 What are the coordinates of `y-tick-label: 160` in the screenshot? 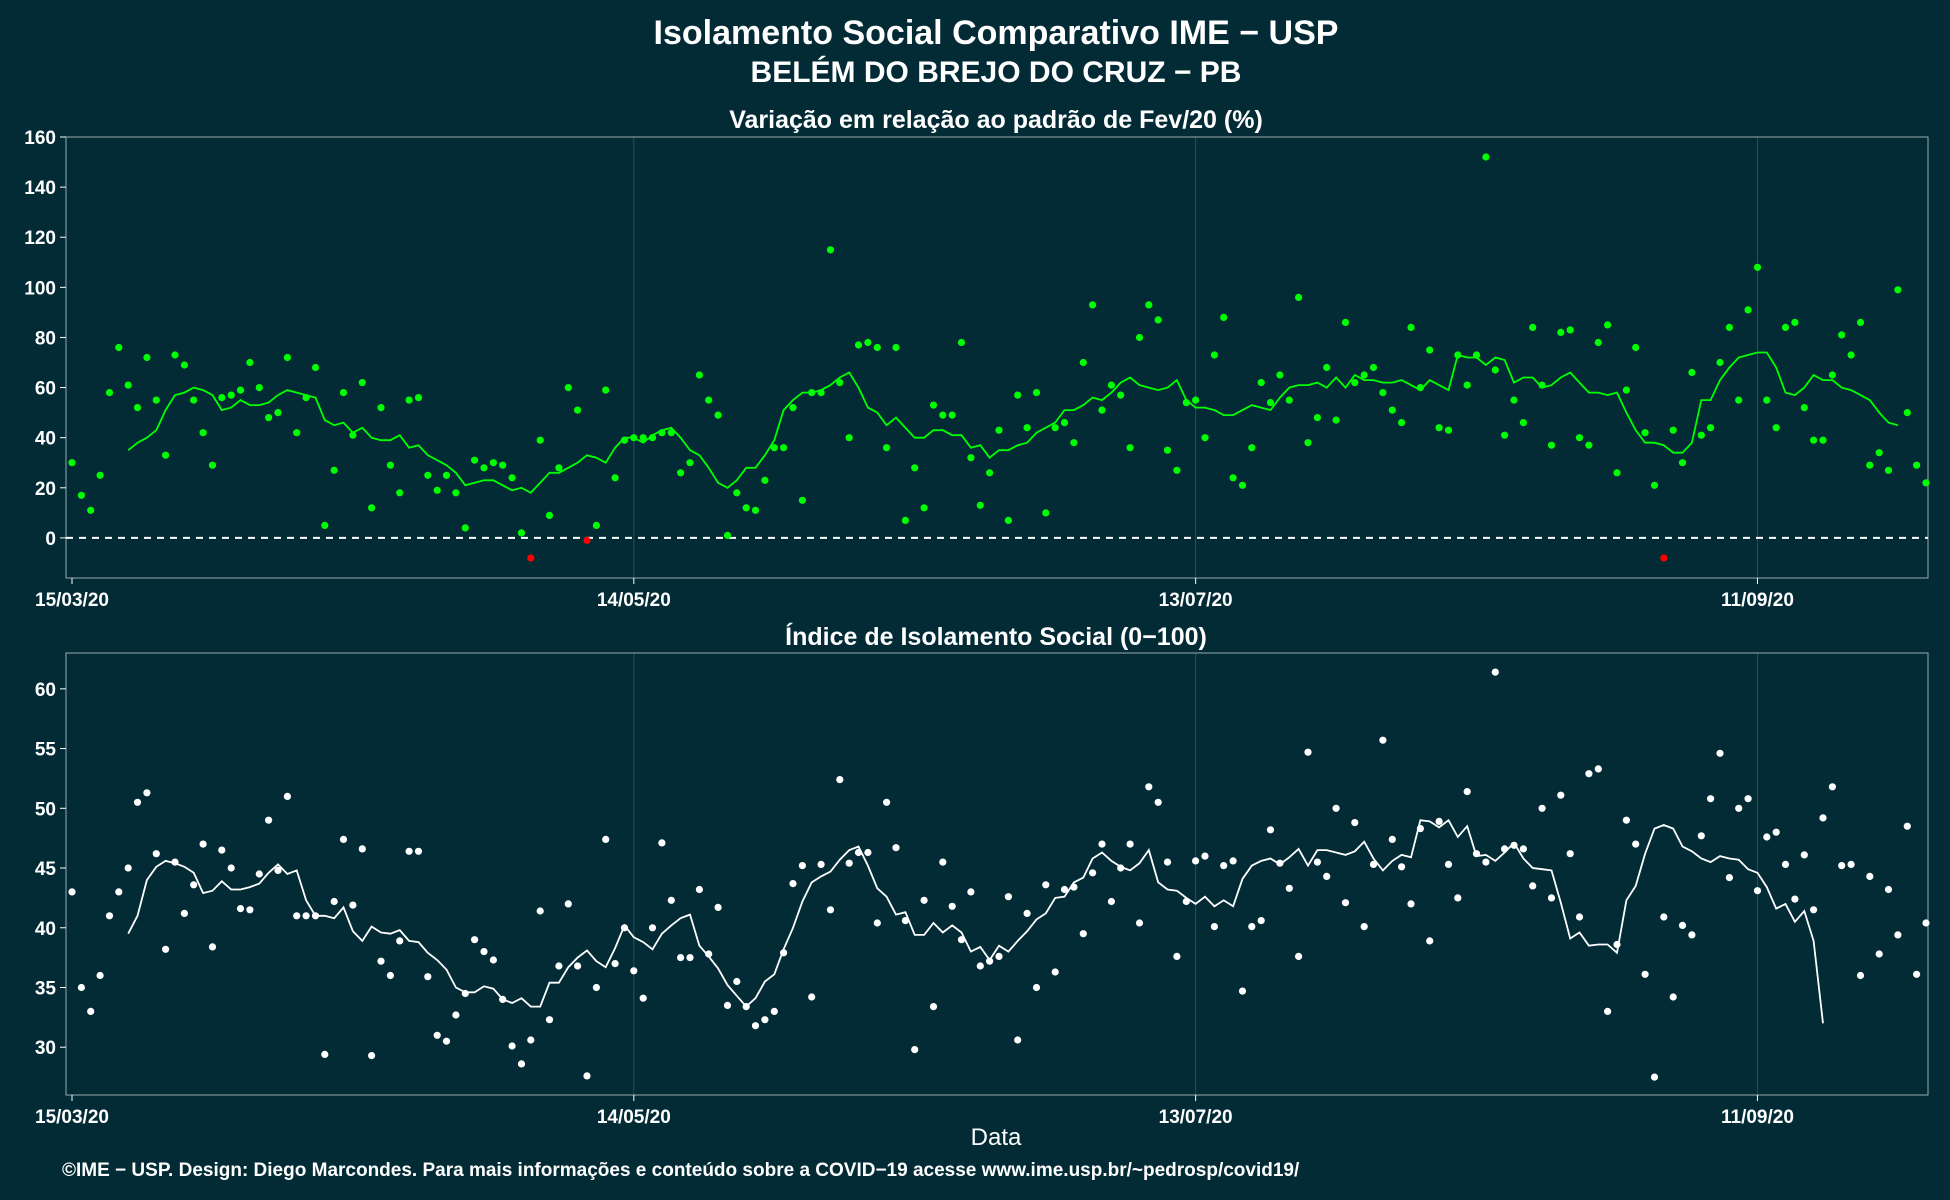 It's located at (40, 138).